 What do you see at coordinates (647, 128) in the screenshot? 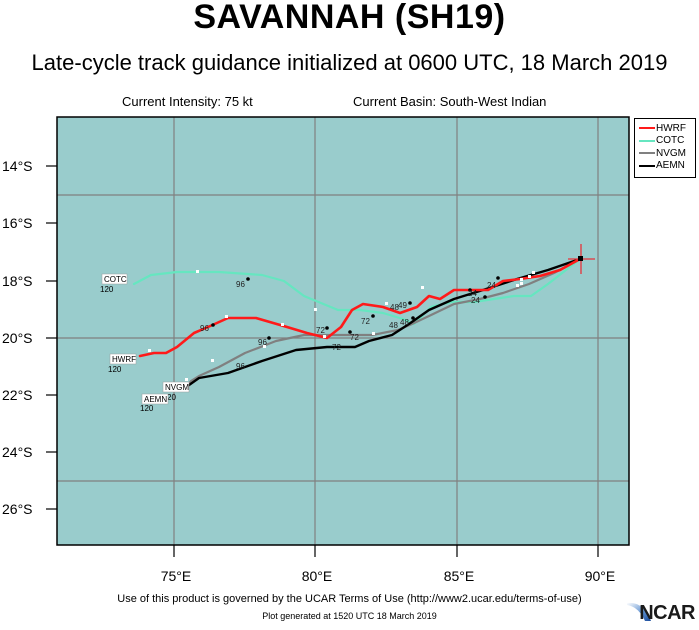
I see `hwrf-line-icon` at bounding box center [647, 128].